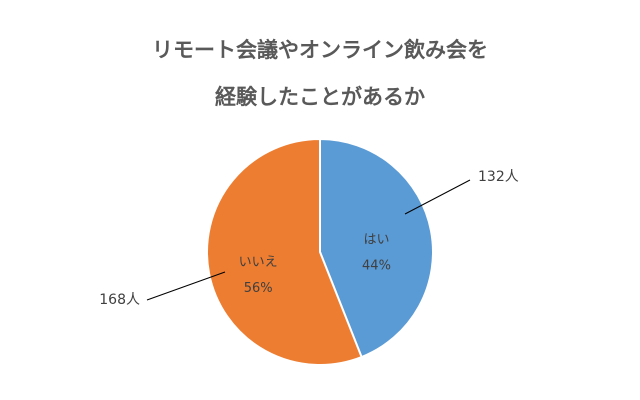  I want to click on slice-category-label: いいえ, so click(258, 262).